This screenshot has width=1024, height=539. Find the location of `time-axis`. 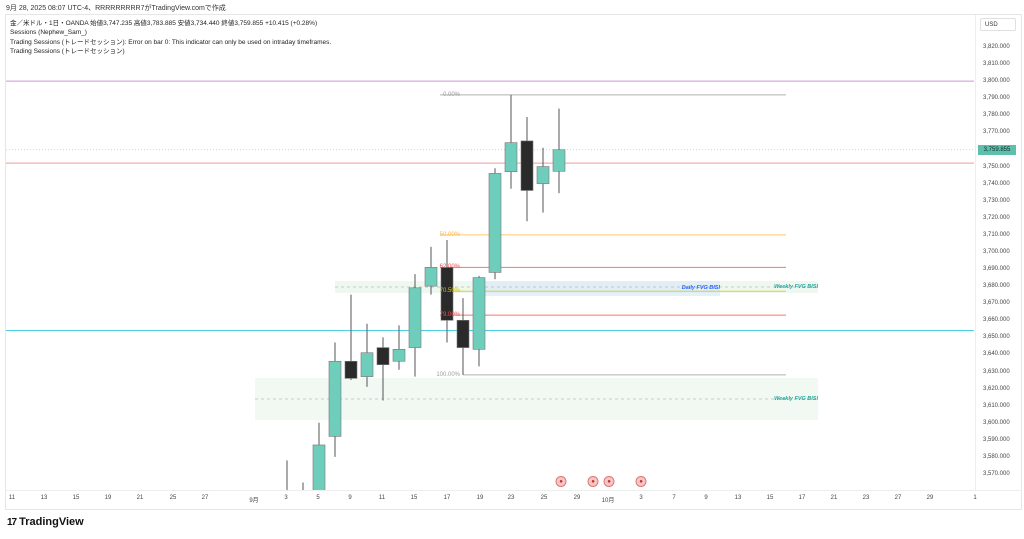

time-axis is located at coordinates (513, 500).